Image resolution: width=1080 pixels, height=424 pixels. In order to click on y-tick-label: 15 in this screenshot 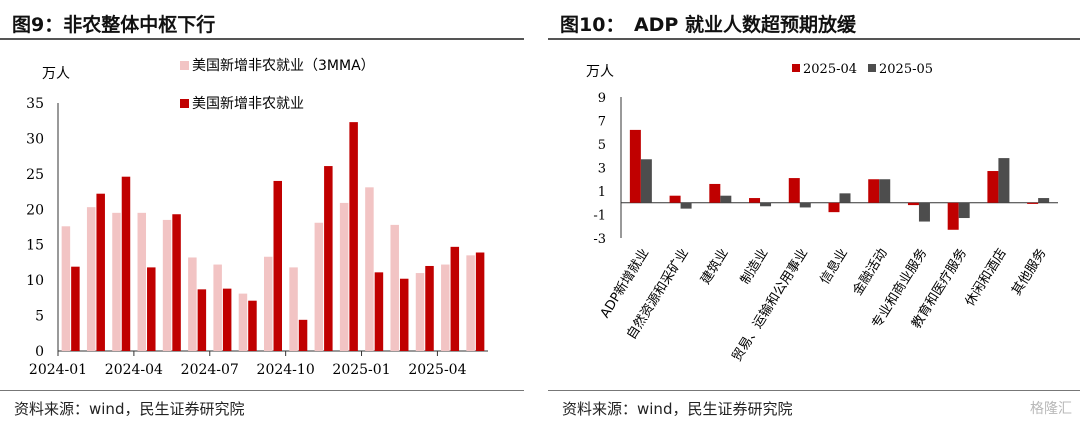, I will do `click(35, 246)`.